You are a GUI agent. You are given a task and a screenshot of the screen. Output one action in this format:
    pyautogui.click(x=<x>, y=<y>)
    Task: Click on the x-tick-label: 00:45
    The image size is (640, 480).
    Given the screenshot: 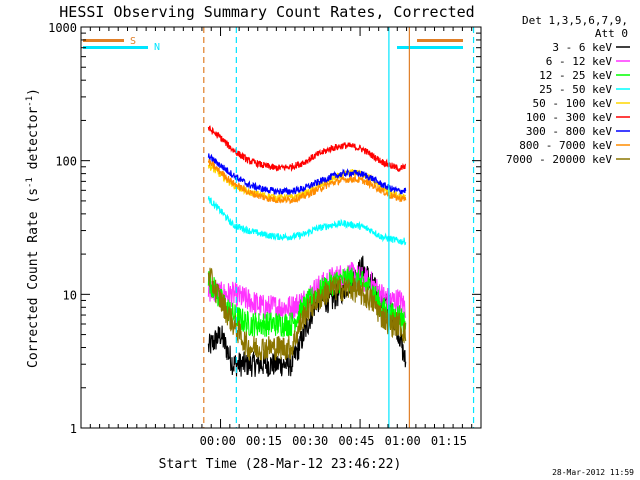 What is the action you would take?
    pyautogui.click(x=356, y=441)
    